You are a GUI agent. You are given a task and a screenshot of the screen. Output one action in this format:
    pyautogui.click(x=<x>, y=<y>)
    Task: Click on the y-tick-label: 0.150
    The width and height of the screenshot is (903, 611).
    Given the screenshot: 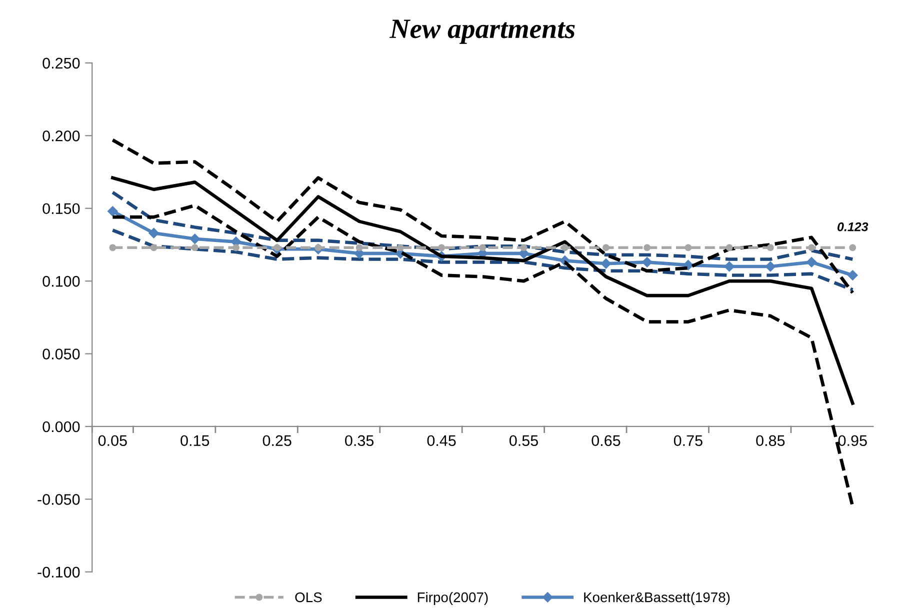 What is the action you would take?
    pyautogui.click(x=61, y=208)
    